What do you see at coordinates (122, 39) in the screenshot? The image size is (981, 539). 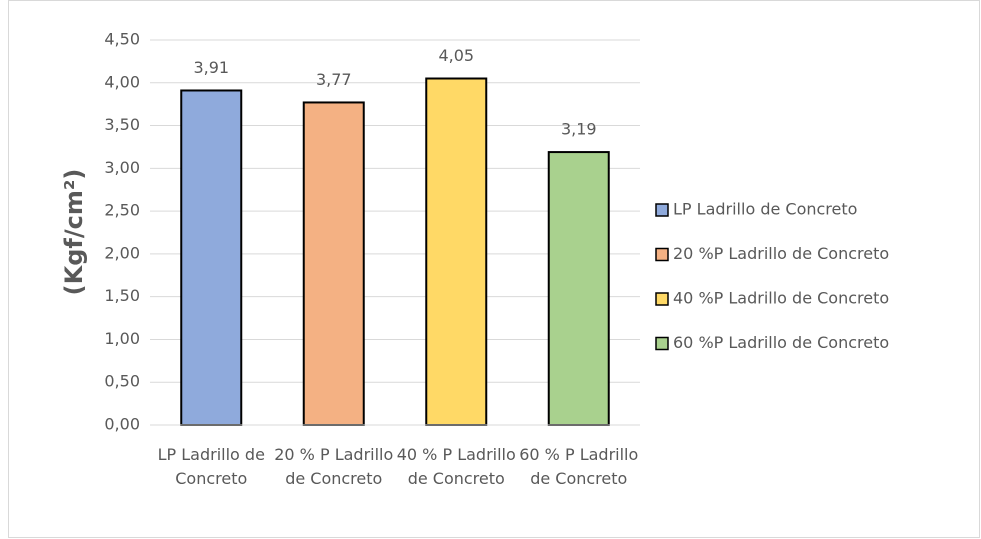 I see `y-tick-label: 4,50` at bounding box center [122, 39].